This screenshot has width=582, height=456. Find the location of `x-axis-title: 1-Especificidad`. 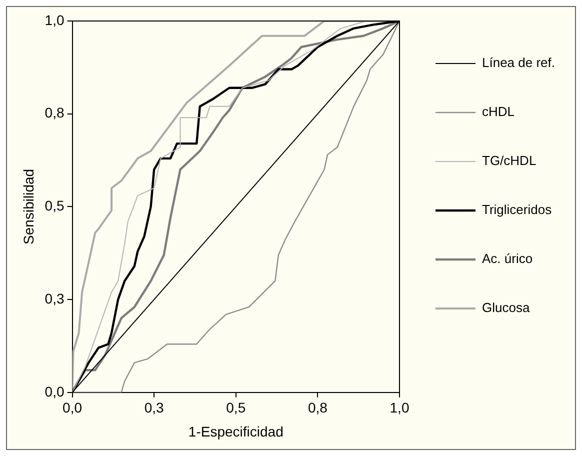

x-axis-title: 1-Especificidad is located at coordinates (236, 431).